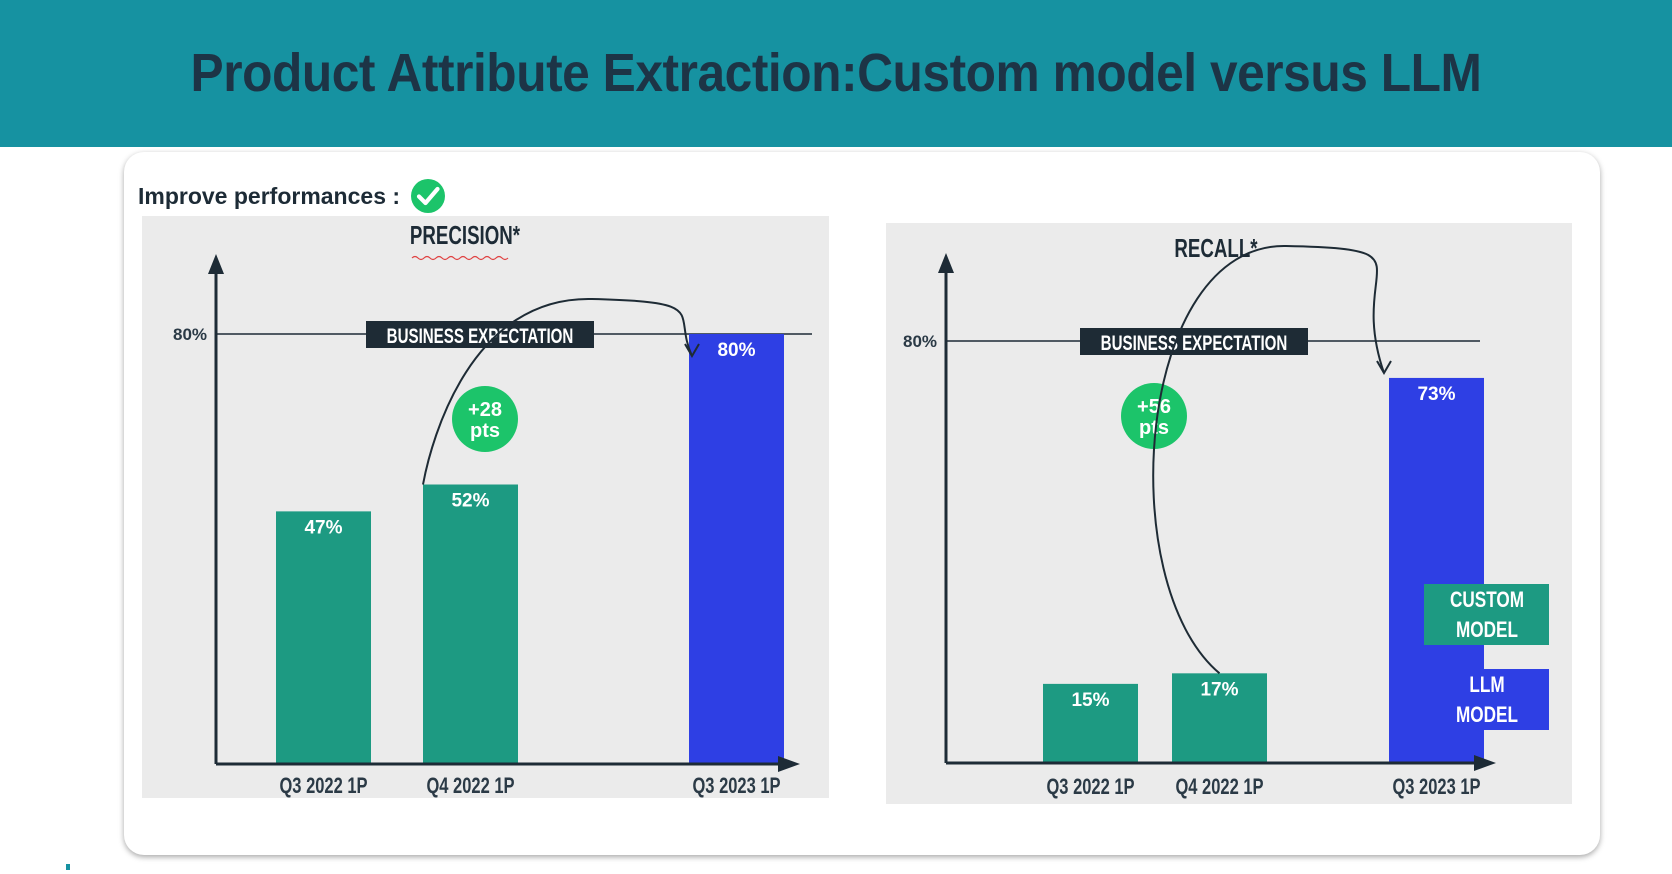  I want to click on legend-custom-model: CUSTOM MODEL, so click(1486, 614).